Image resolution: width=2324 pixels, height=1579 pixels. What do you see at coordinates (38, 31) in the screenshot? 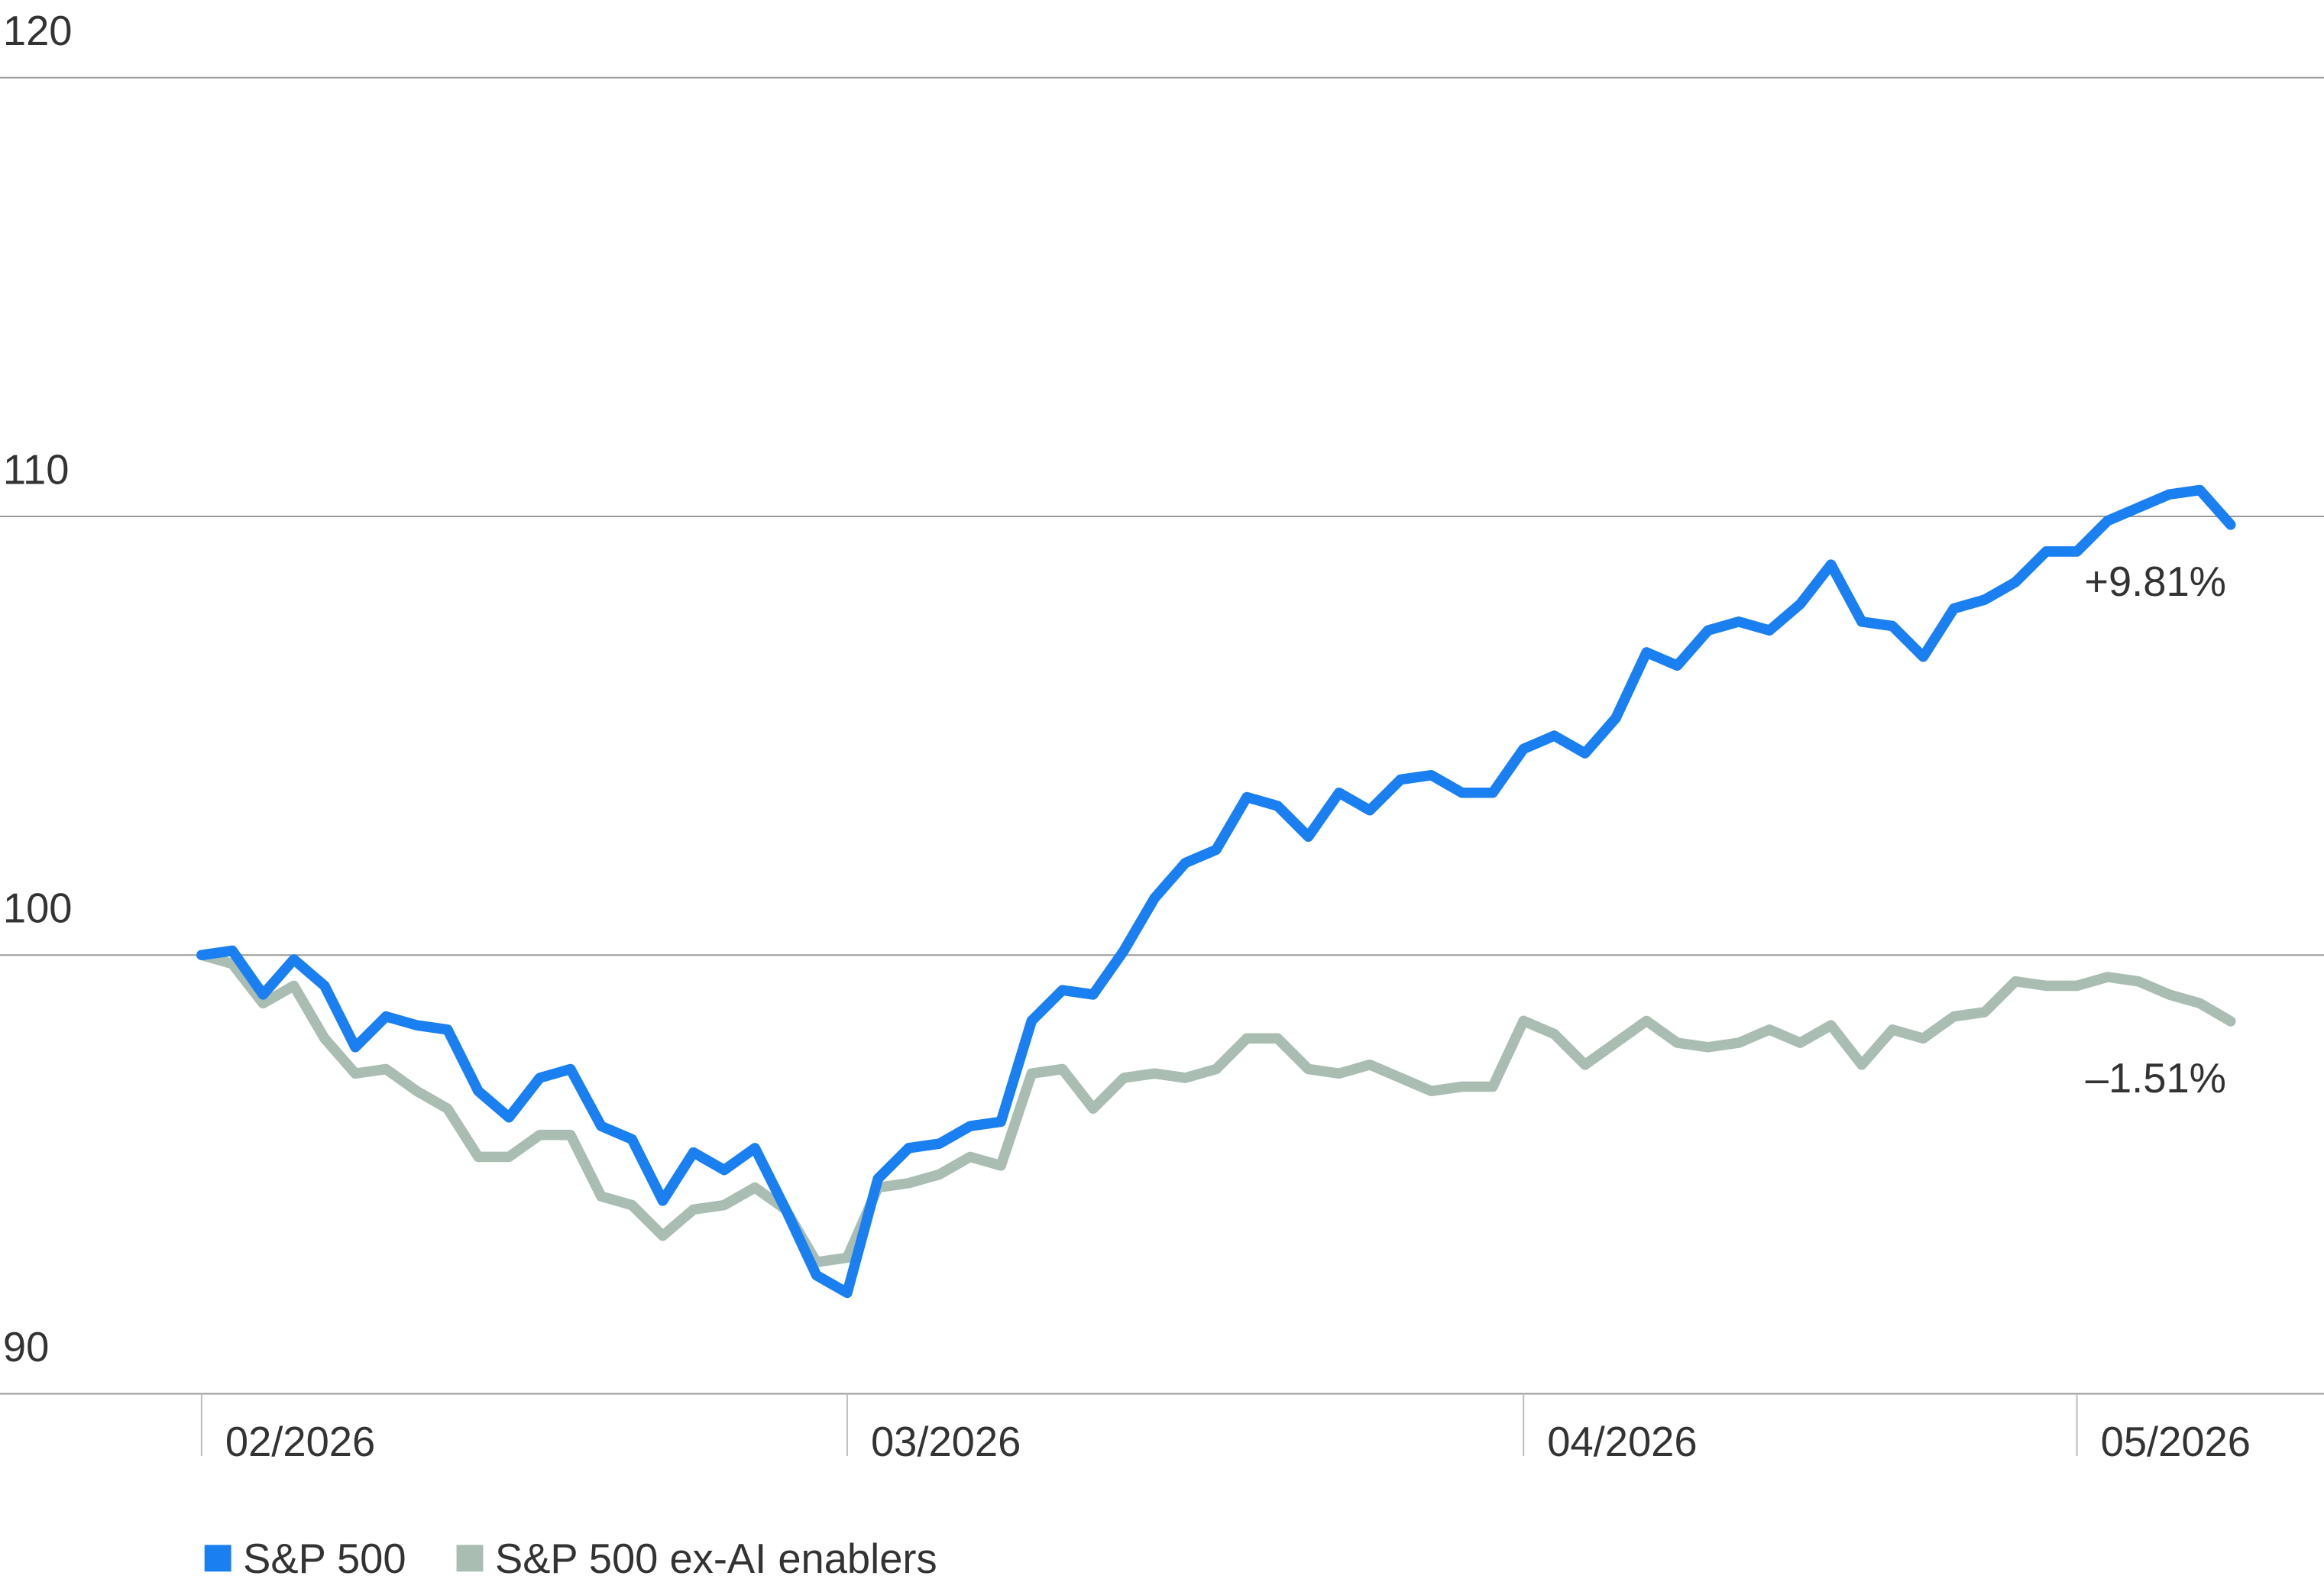
I see `y-tick-label: 120` at bounding box center [38, 31].